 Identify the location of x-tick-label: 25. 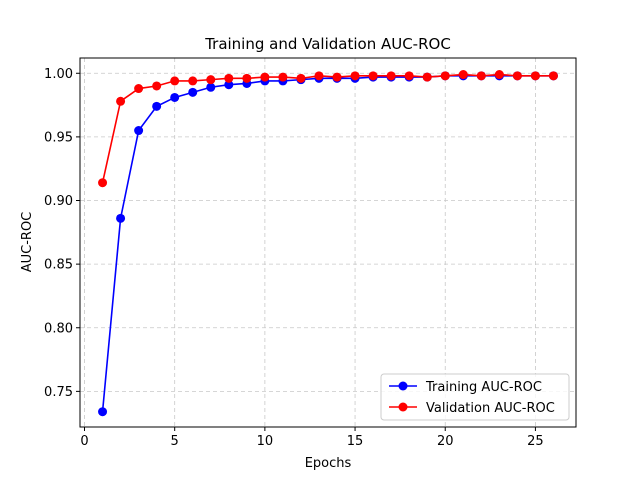
(535, 441).